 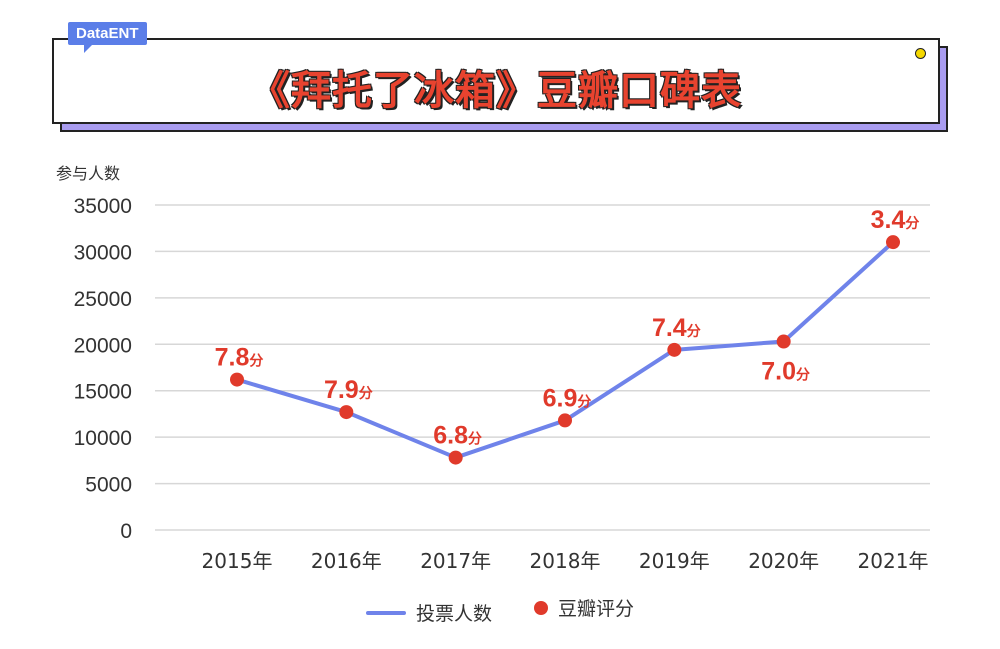 What do you see at coordinates (893, 561) in the screenshot?
I see `x-tick-label: 2021年` at bounding box center [893, 561].